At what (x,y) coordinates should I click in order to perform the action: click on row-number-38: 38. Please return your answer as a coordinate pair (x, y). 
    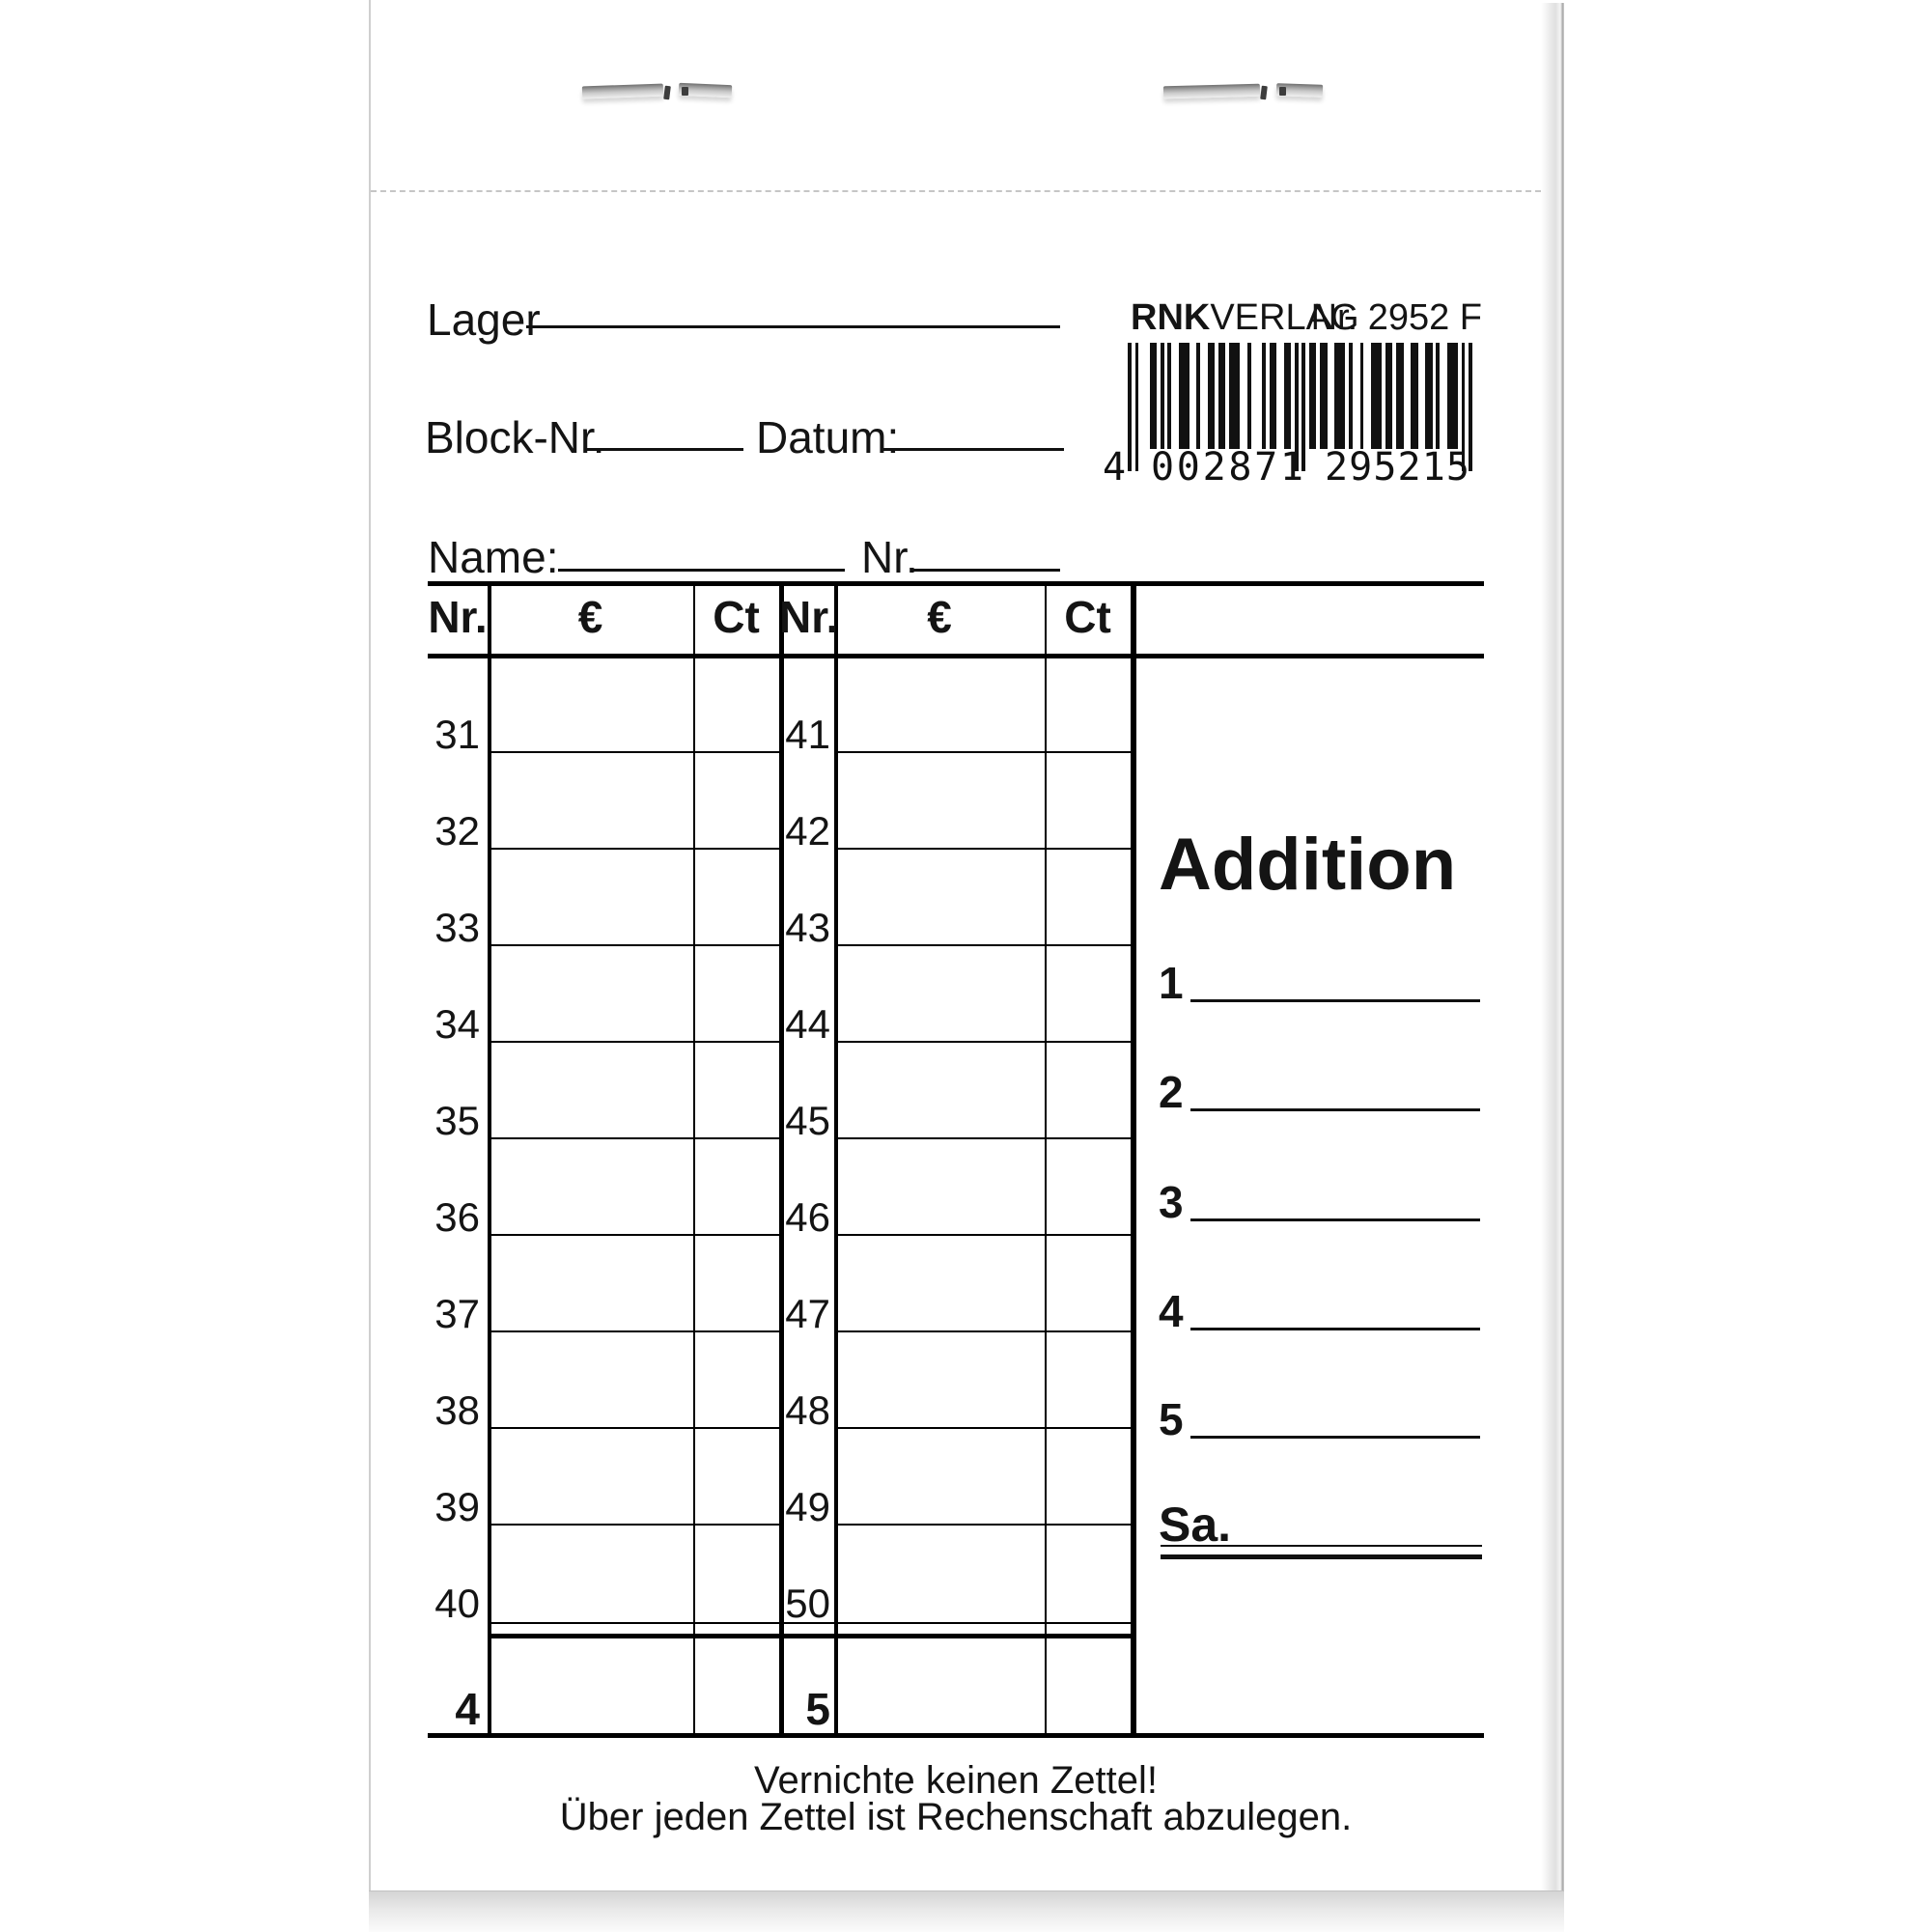
    Looking at the image, I should click on (457, 1410).